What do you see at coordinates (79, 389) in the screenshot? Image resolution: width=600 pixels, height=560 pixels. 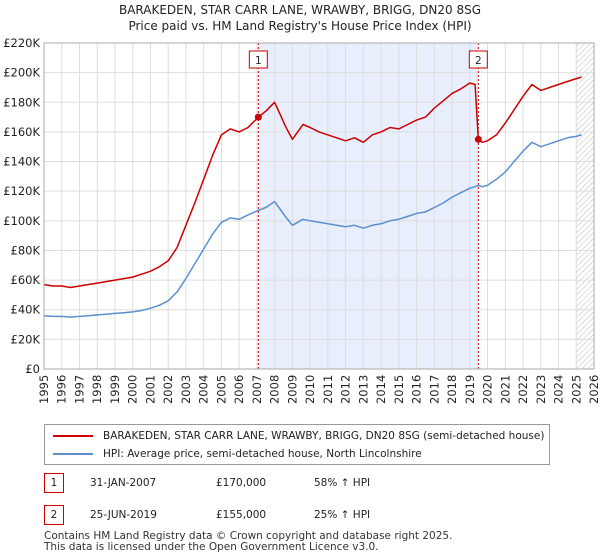 I see `x-tick-label: 1997` at bounding box center [79, 389].